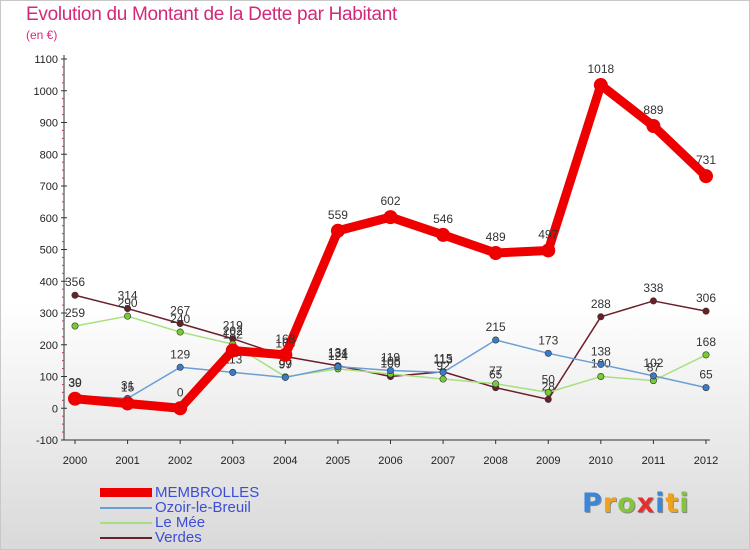 The image size is (750, 550). What do you see at coordinates (128, 296) in the screenshot?
I see `data-label-verdes: 314` at bounding box center [128, 296].